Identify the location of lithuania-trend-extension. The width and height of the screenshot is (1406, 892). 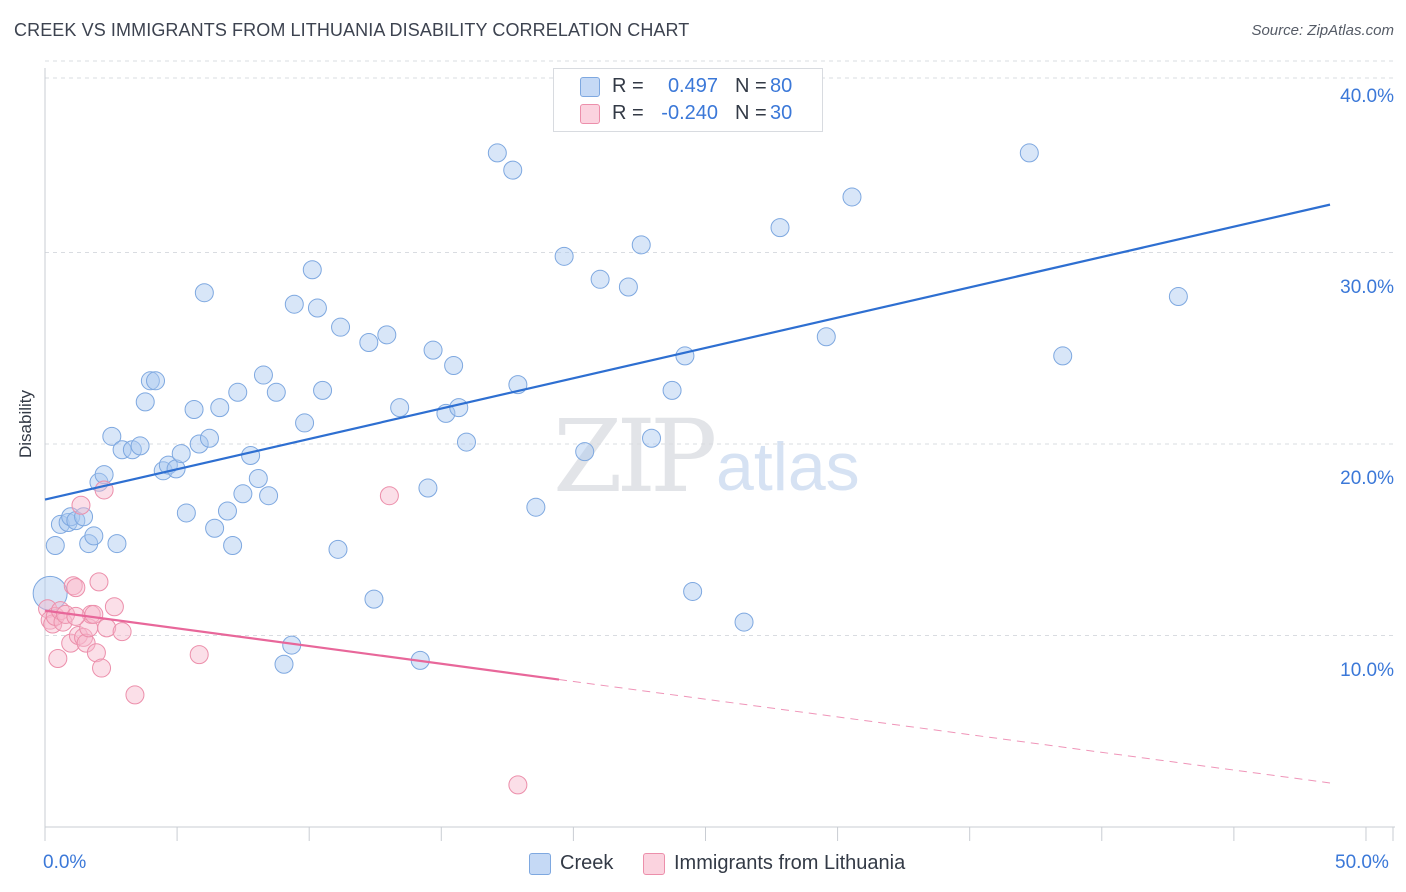
(944, 731).